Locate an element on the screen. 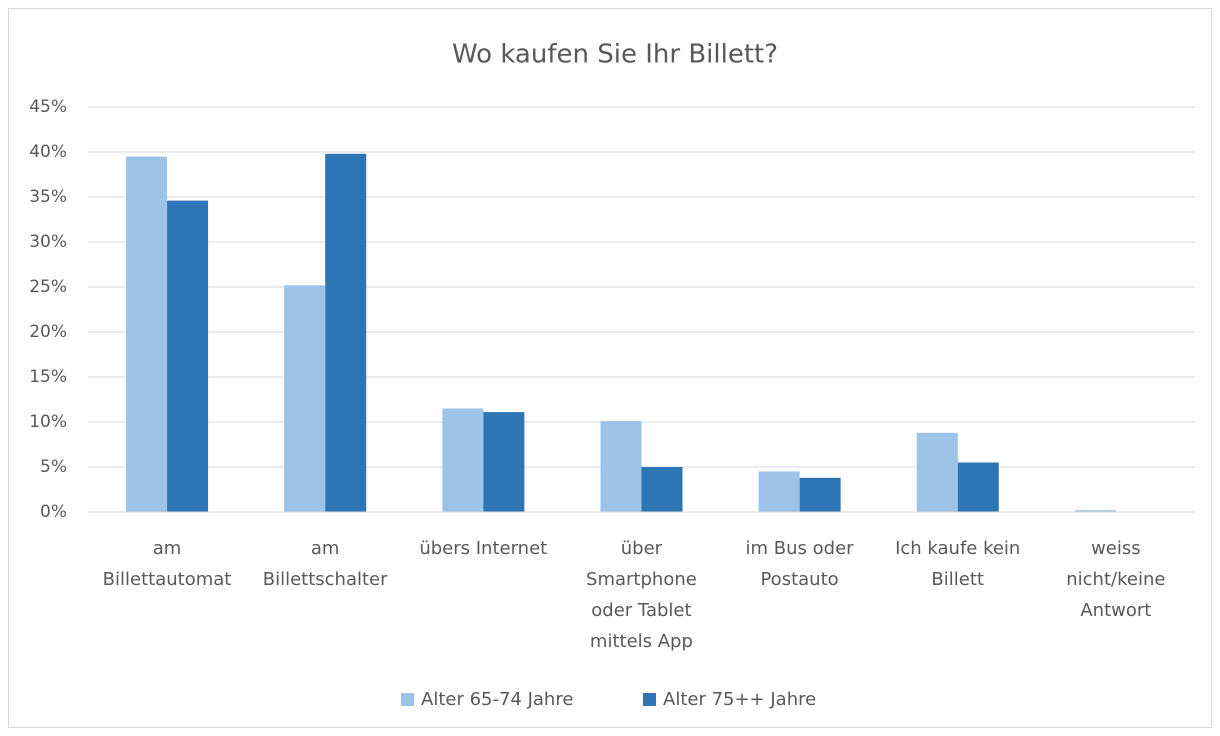  y-tick-label: 45% is located at coordinates (48, 107).